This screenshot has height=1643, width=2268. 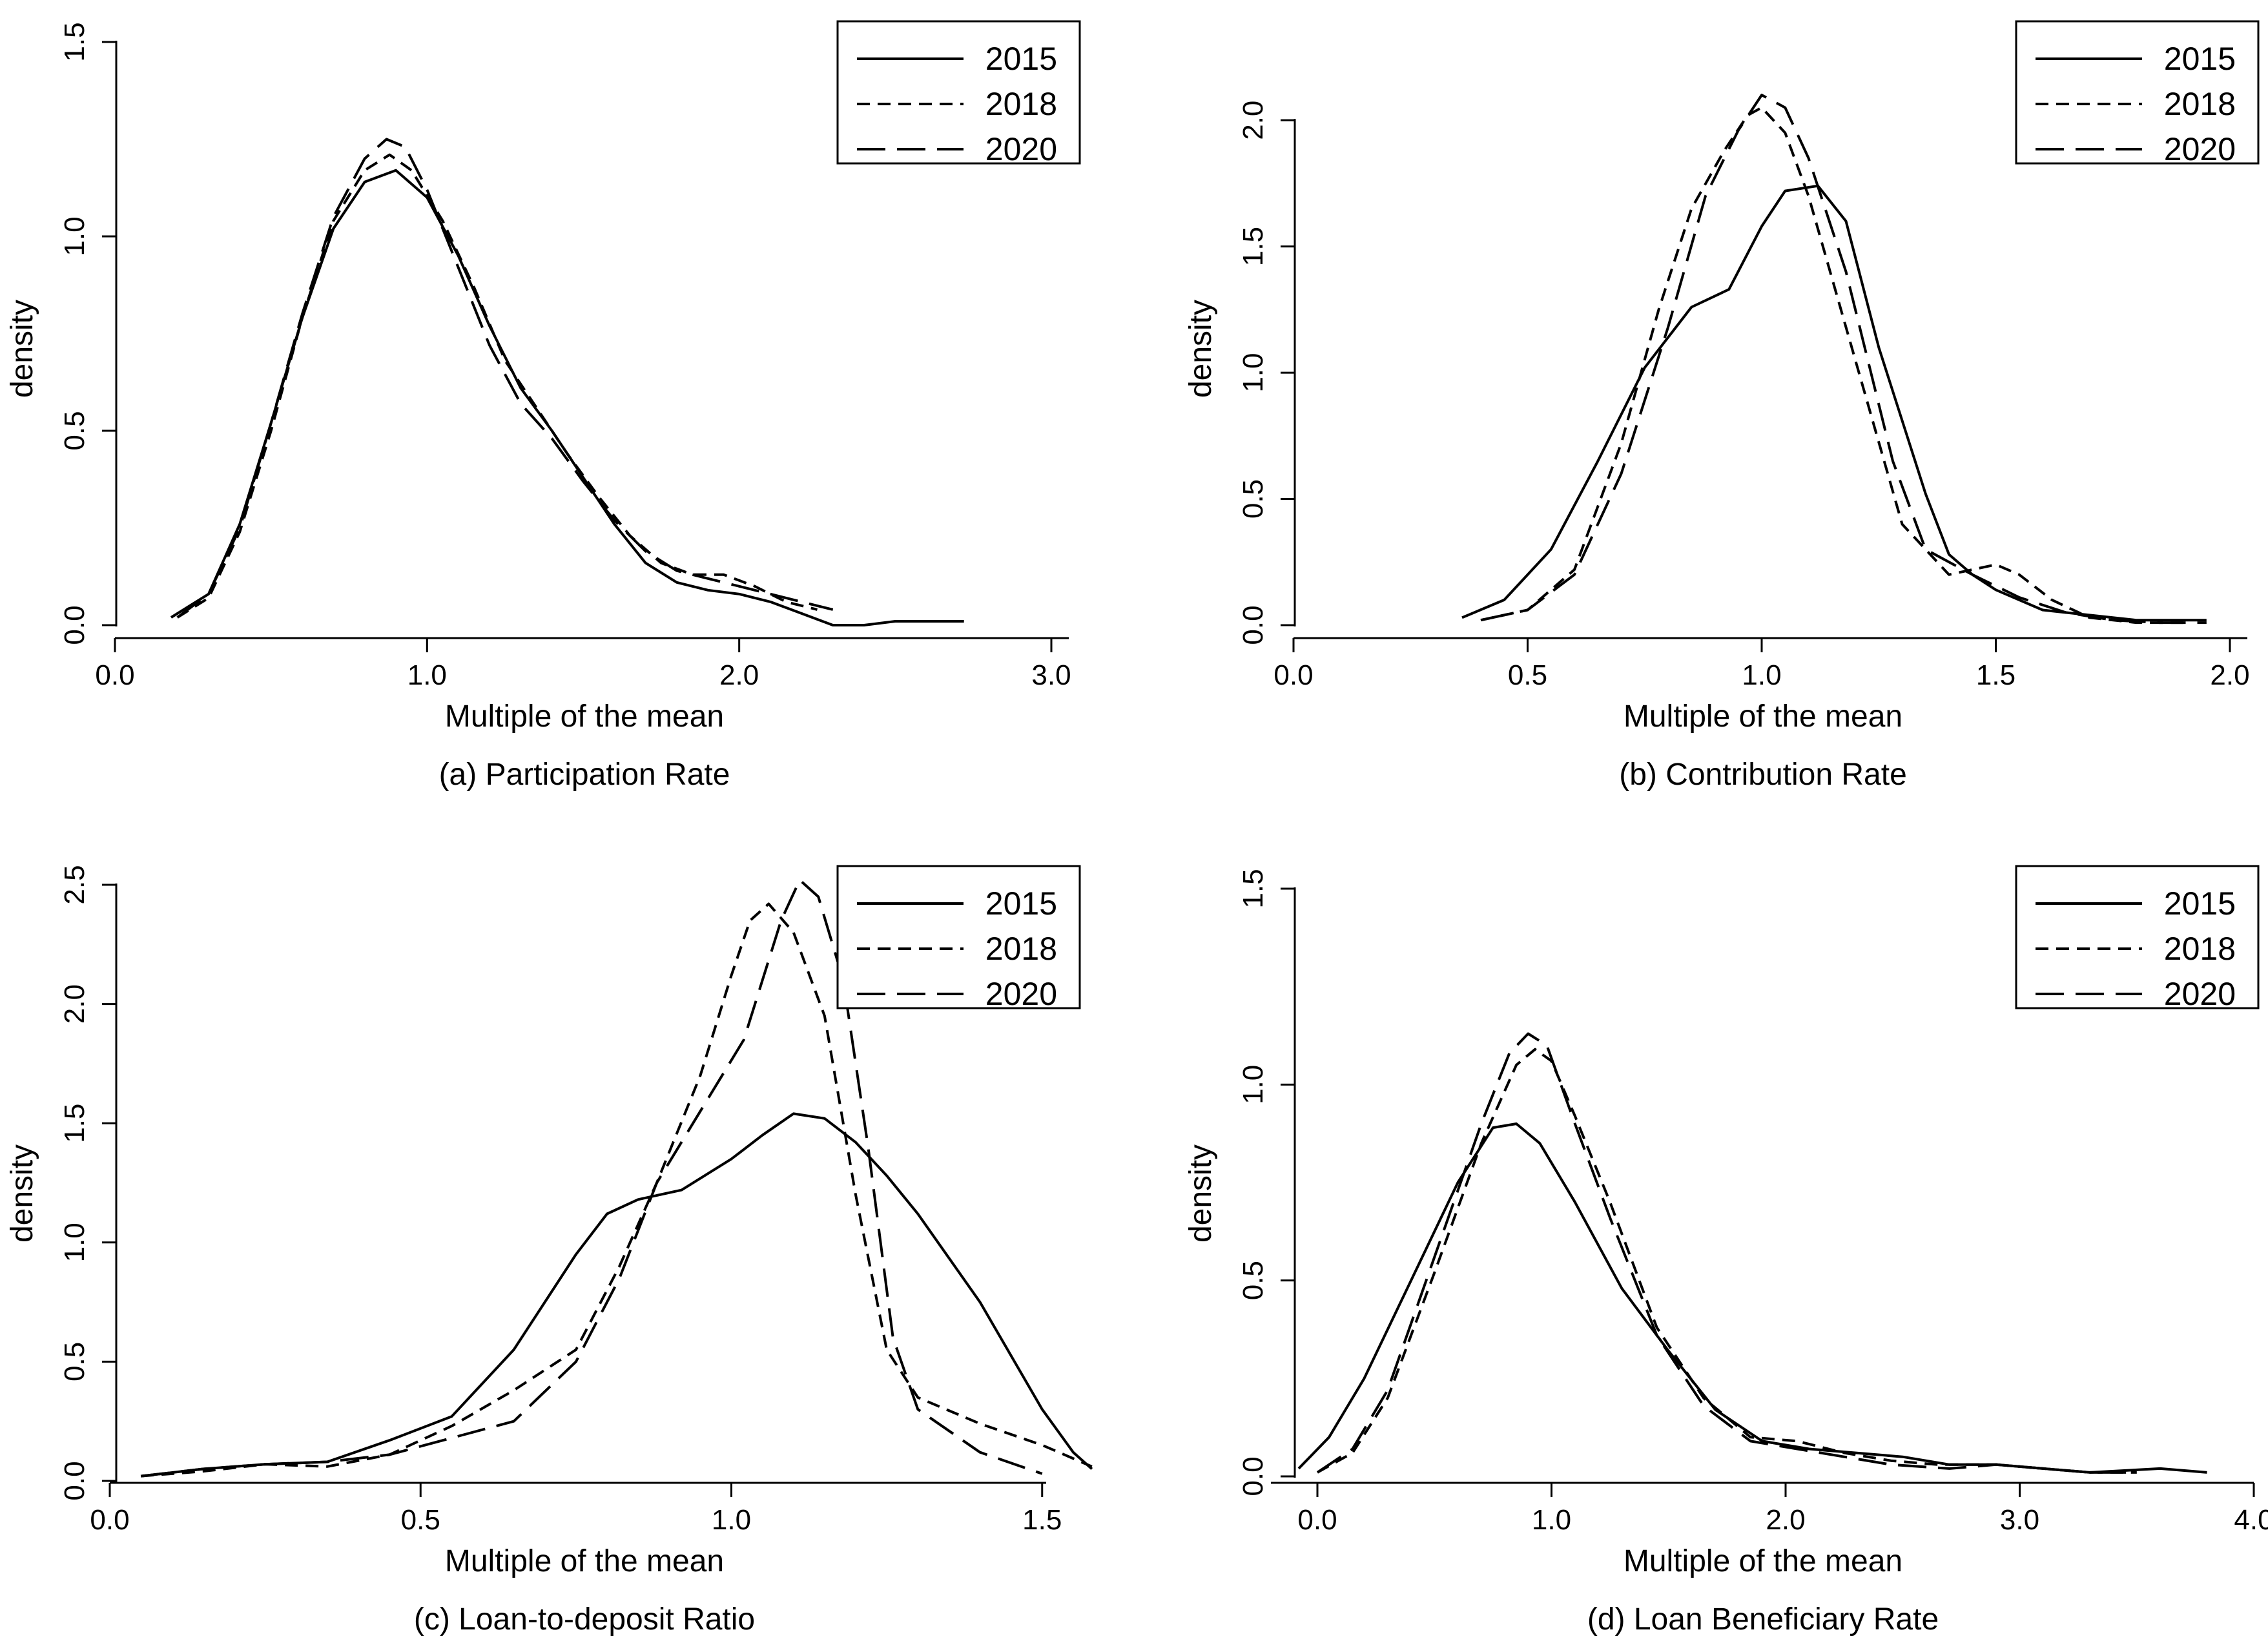 I want to click on x-tick-label: 4.0, so click(x=2251, y=1520).